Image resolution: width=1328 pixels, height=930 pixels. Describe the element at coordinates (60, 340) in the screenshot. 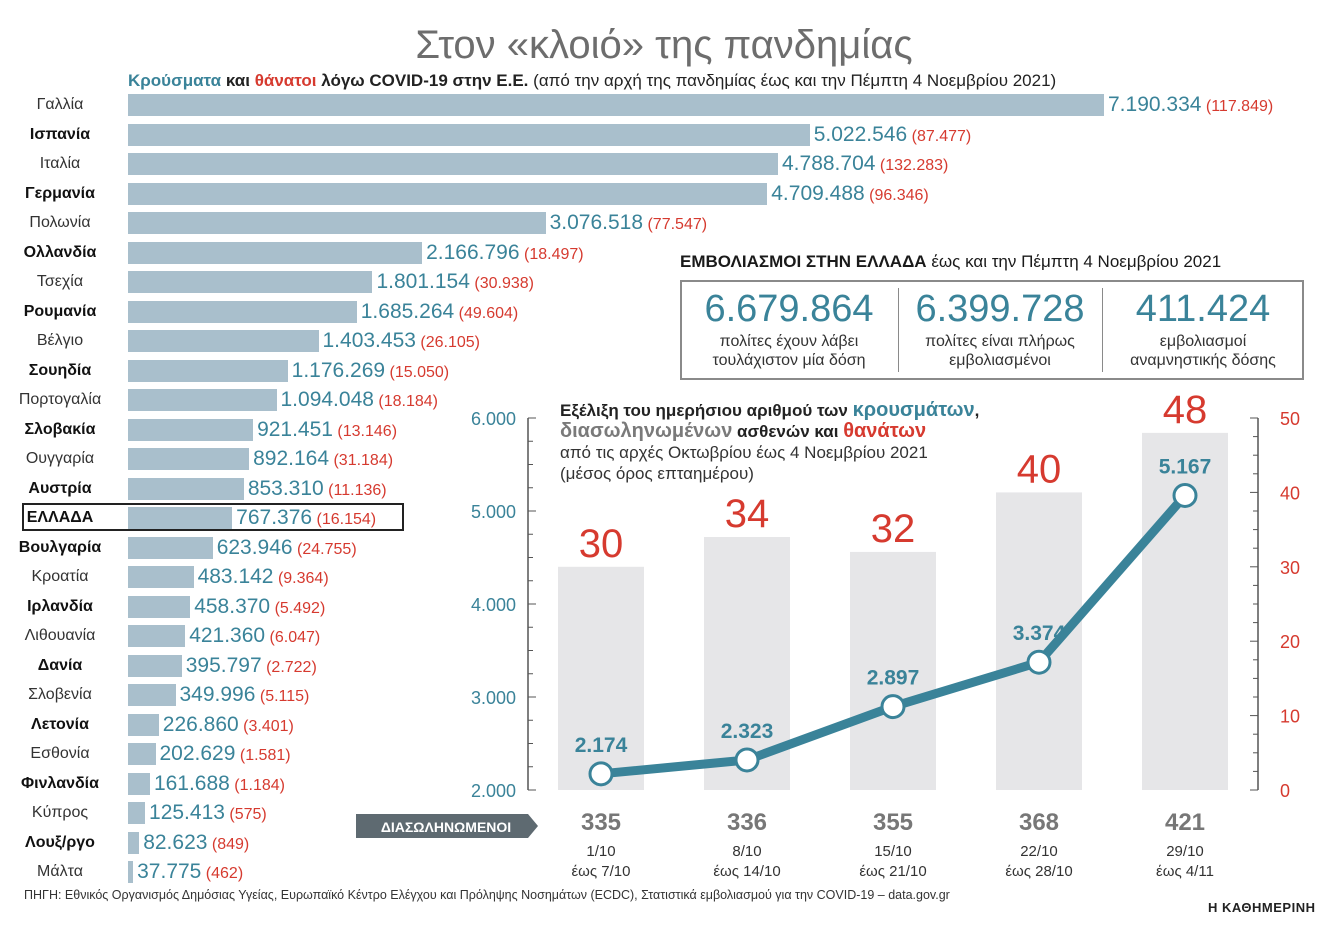

I see `country-label: Βέλγιο` at that location.